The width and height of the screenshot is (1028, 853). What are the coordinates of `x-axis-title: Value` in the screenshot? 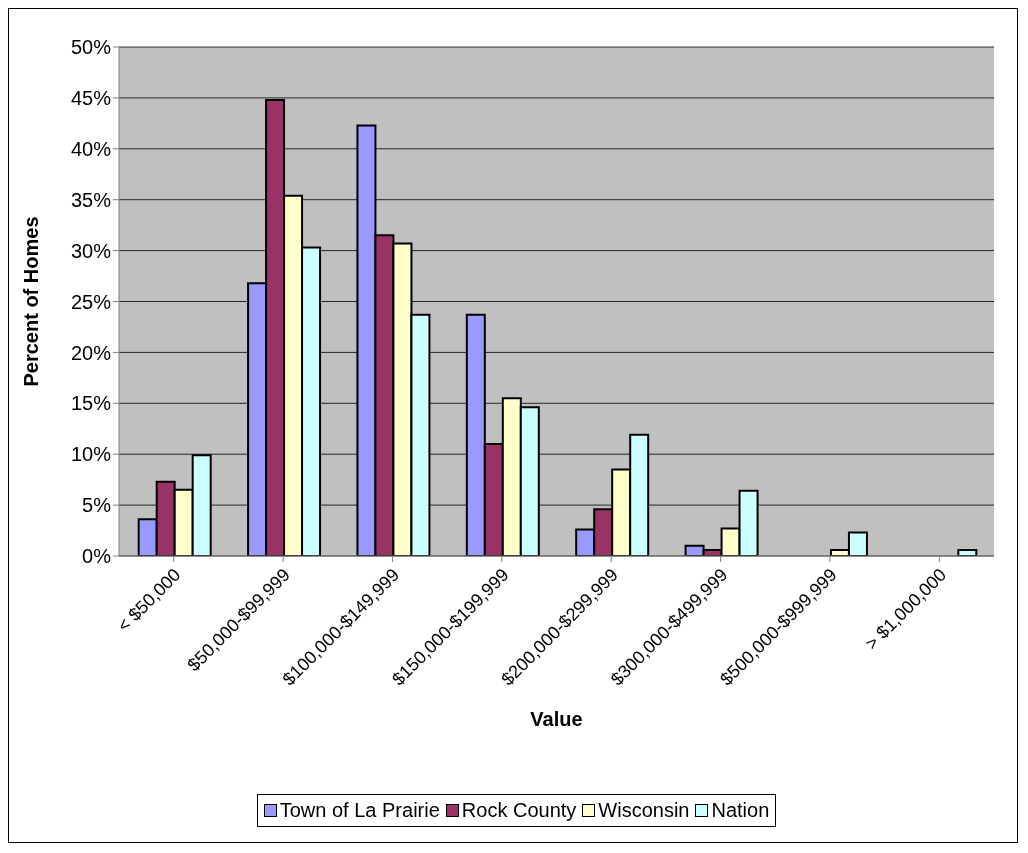 It's located at (556, 719).